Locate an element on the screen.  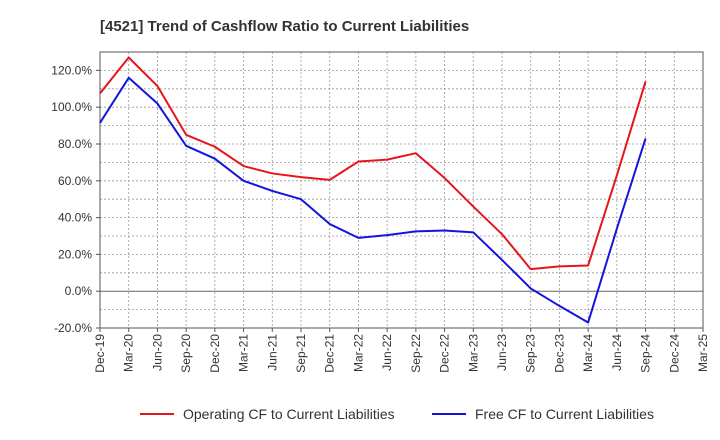
x-tick-label: Mar-23 is located at coordinates (473, 353).